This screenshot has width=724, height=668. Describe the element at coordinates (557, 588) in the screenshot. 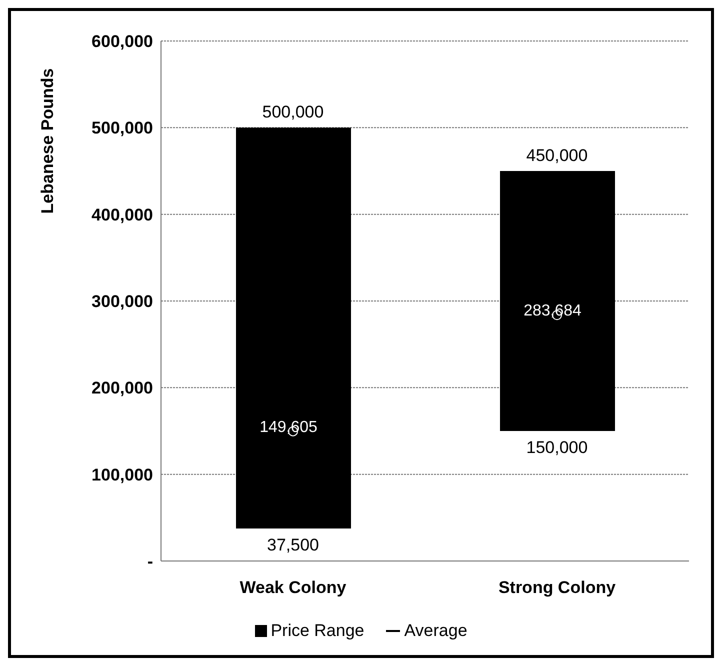

I see `x-tick-label: Strong Colony` at that location.